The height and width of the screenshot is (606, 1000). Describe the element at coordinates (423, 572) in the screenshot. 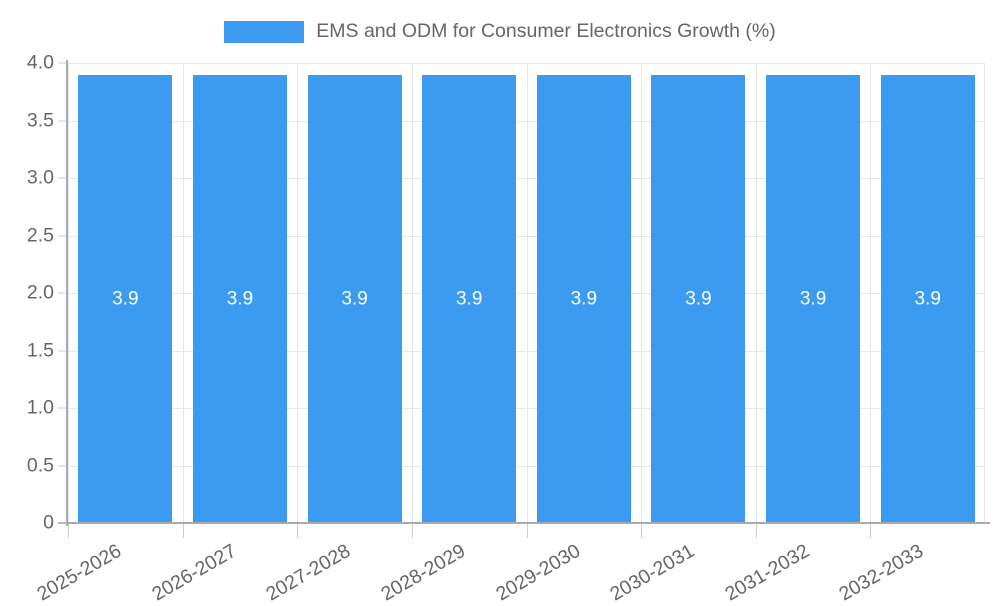

I see `x-axis-tick-label: 2028-2029` at that location.